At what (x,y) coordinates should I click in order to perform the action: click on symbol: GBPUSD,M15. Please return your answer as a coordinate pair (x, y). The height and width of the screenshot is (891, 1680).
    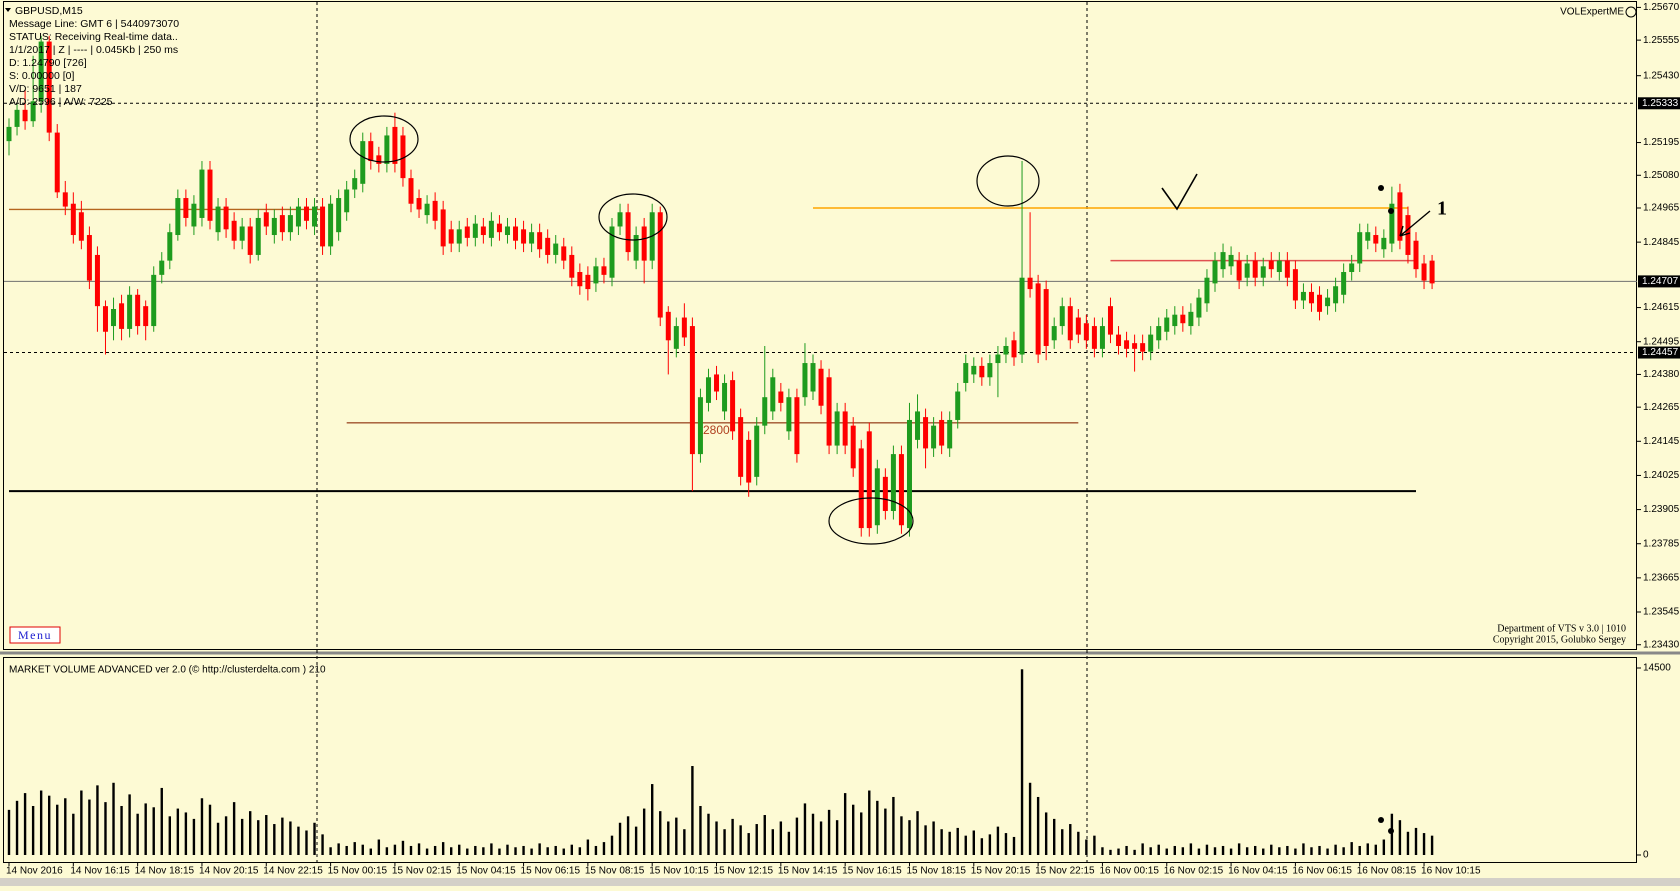
    Looking at the image, I should click on (49, 11).